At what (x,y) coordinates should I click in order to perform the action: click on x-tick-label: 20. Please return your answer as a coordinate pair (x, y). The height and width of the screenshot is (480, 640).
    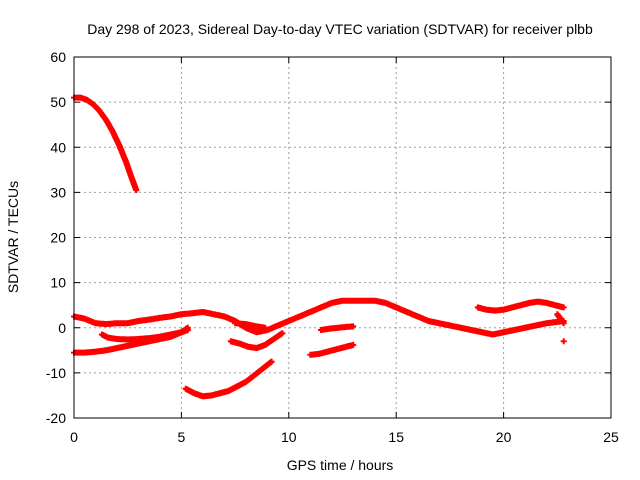
    Looking at the image, I should click on (504, 437).